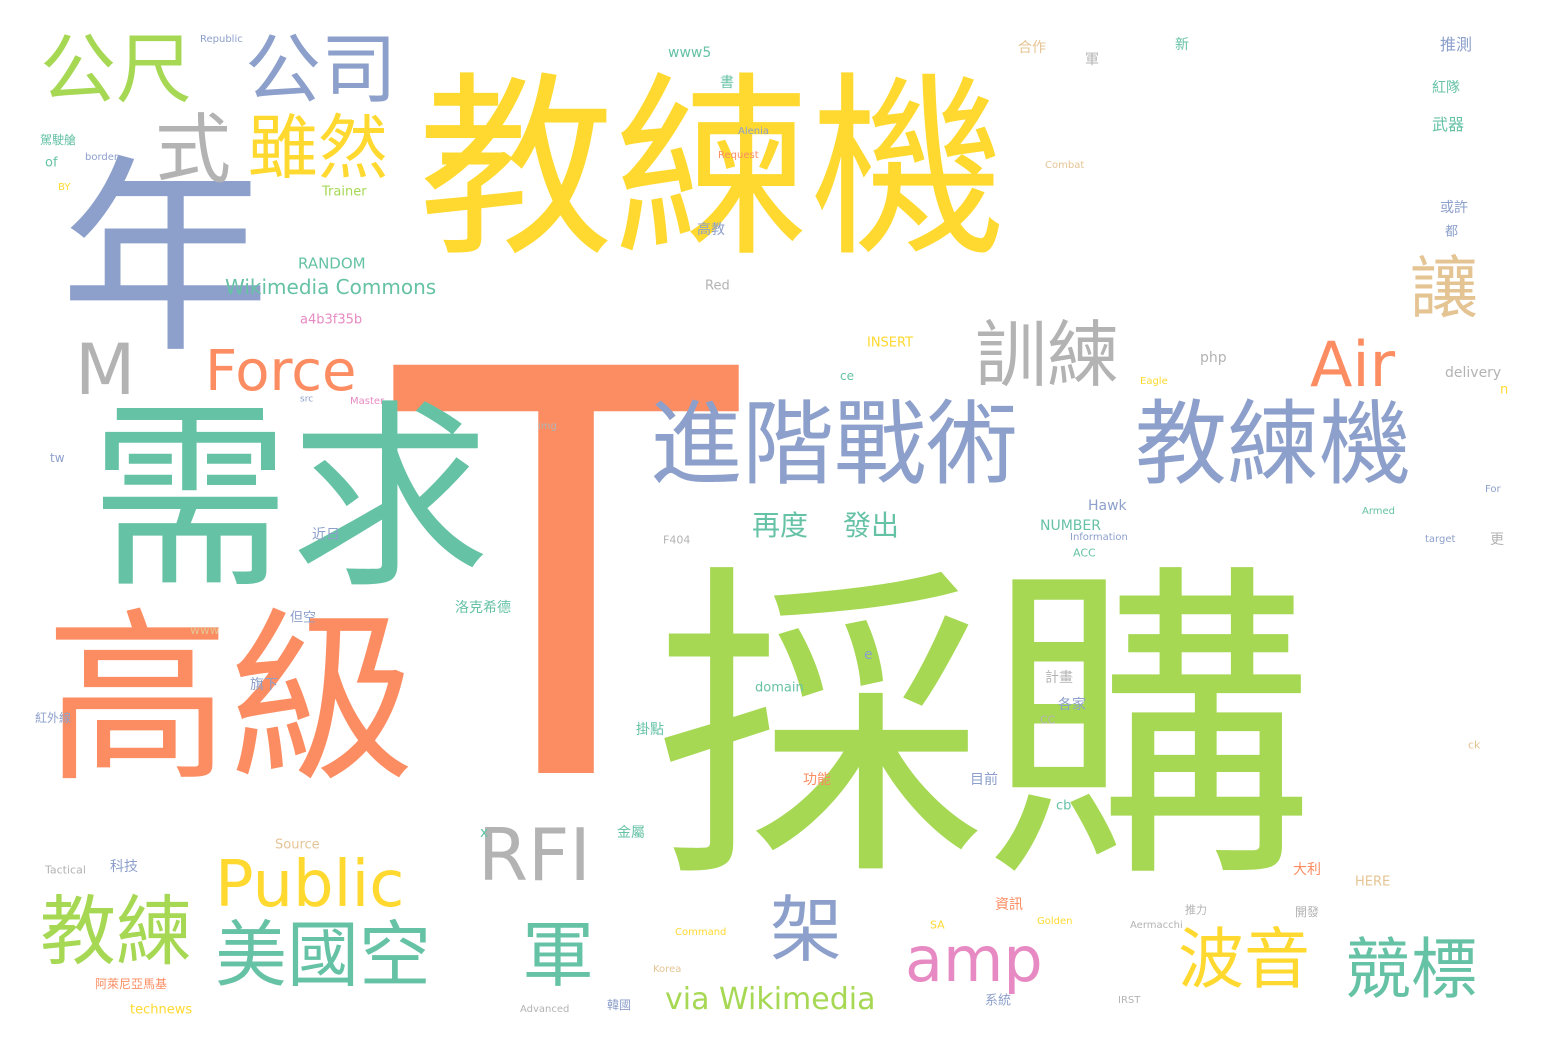 This screenshot has height=1052, width=1548. I want to click on cloud-word: Armed, so click(1379, 511).